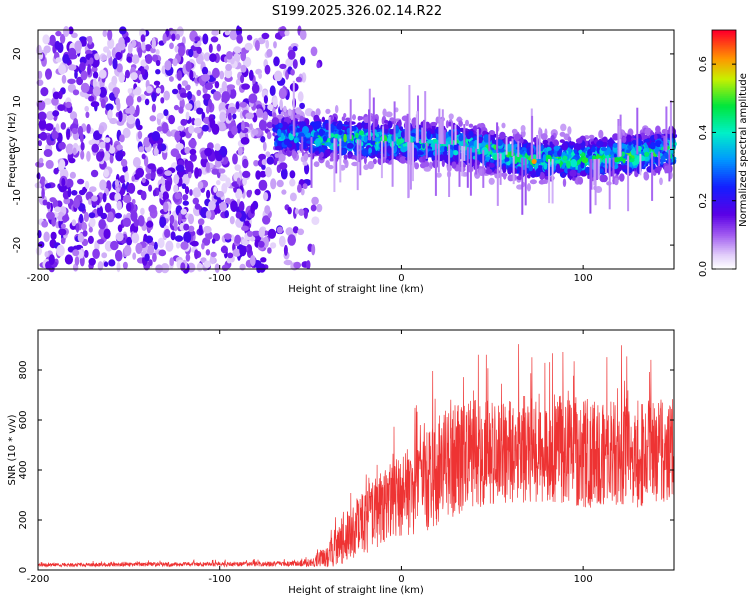 This screenshot has width=750, height=600. What do you see at coordinates (219, 579) in the screenshot?
I see `x-tick-label: -100` at bounding box center [219, 579].